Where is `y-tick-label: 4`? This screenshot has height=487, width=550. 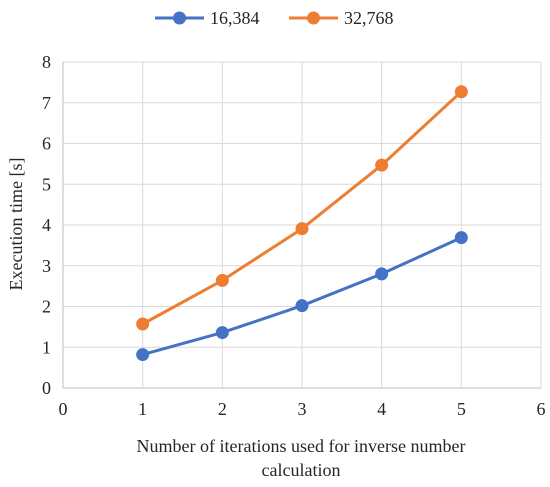
y-tick-label: 4 is located at coordinates (46, 225).